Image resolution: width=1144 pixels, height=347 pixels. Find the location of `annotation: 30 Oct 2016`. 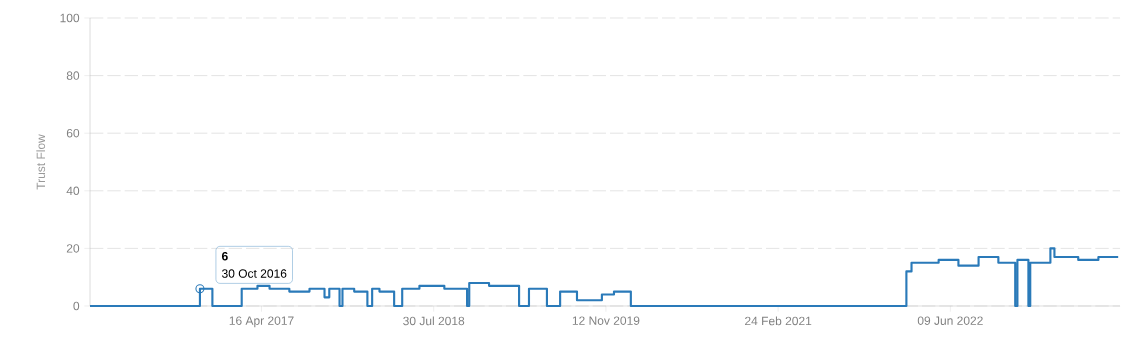

annotation: 30 Oct 2016 is located at coordinates (254, 273).